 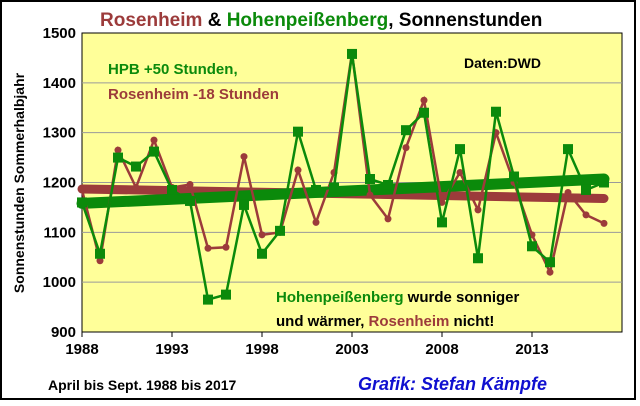 I want to click on y-tick-label: 1200, so click(x=59, y=183).